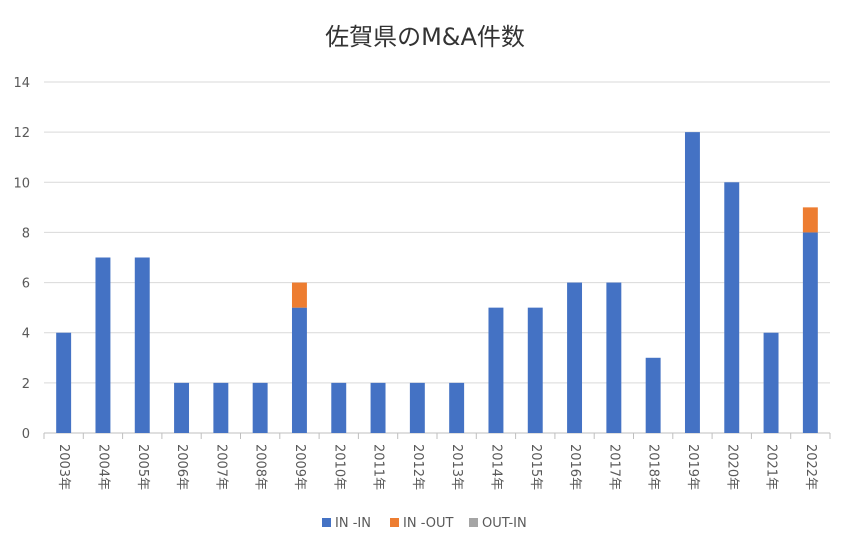  What do you see at coordinates (26, 434) in the screenshot?
I see `y-tick-label: 0` at bounding box center [26, 434].